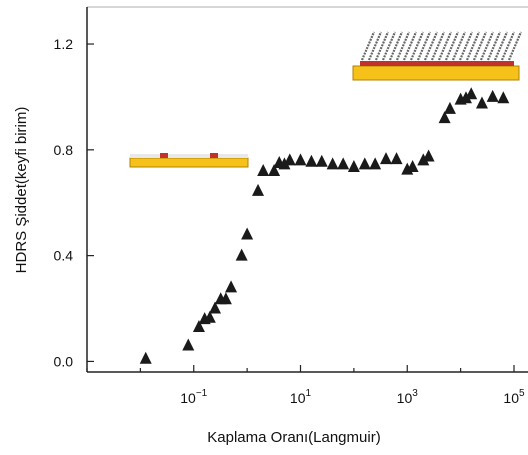 The height and width of the screenshot is (455, 528). I want to click on inset-dense-chains, so click(441, 46).